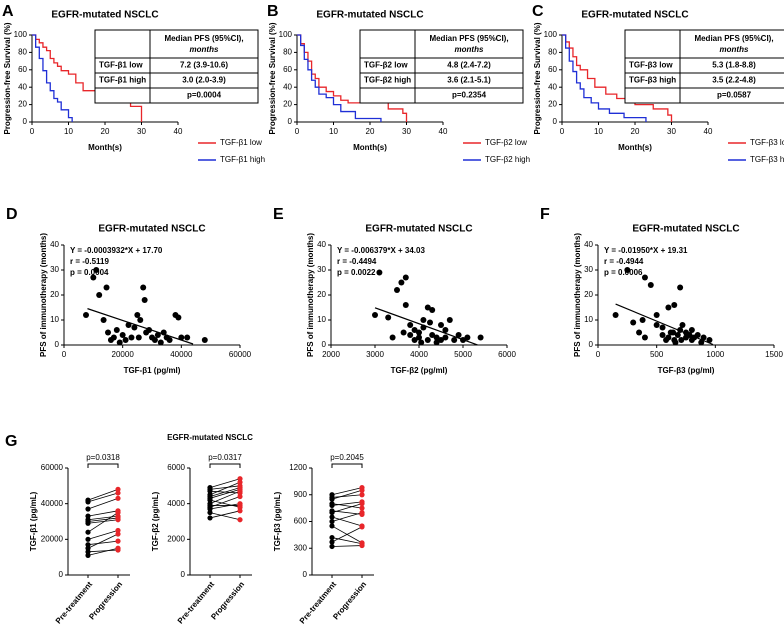 The image size is (784, 624). I want to click on p-value: p=0.2045, so click(347, 457).